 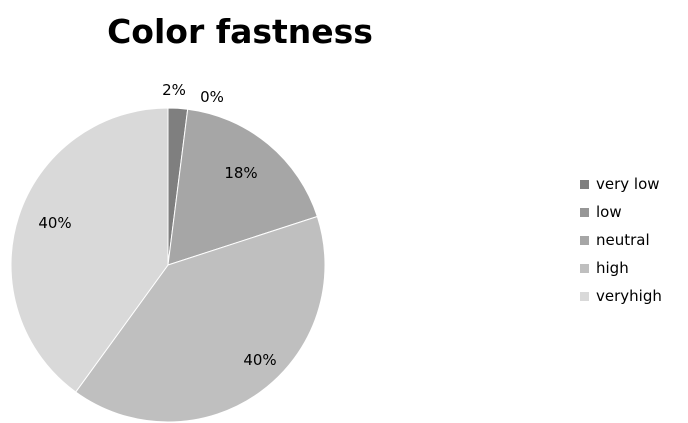 I want to click on data-label-low: 0%, so click(x=212, y=97).